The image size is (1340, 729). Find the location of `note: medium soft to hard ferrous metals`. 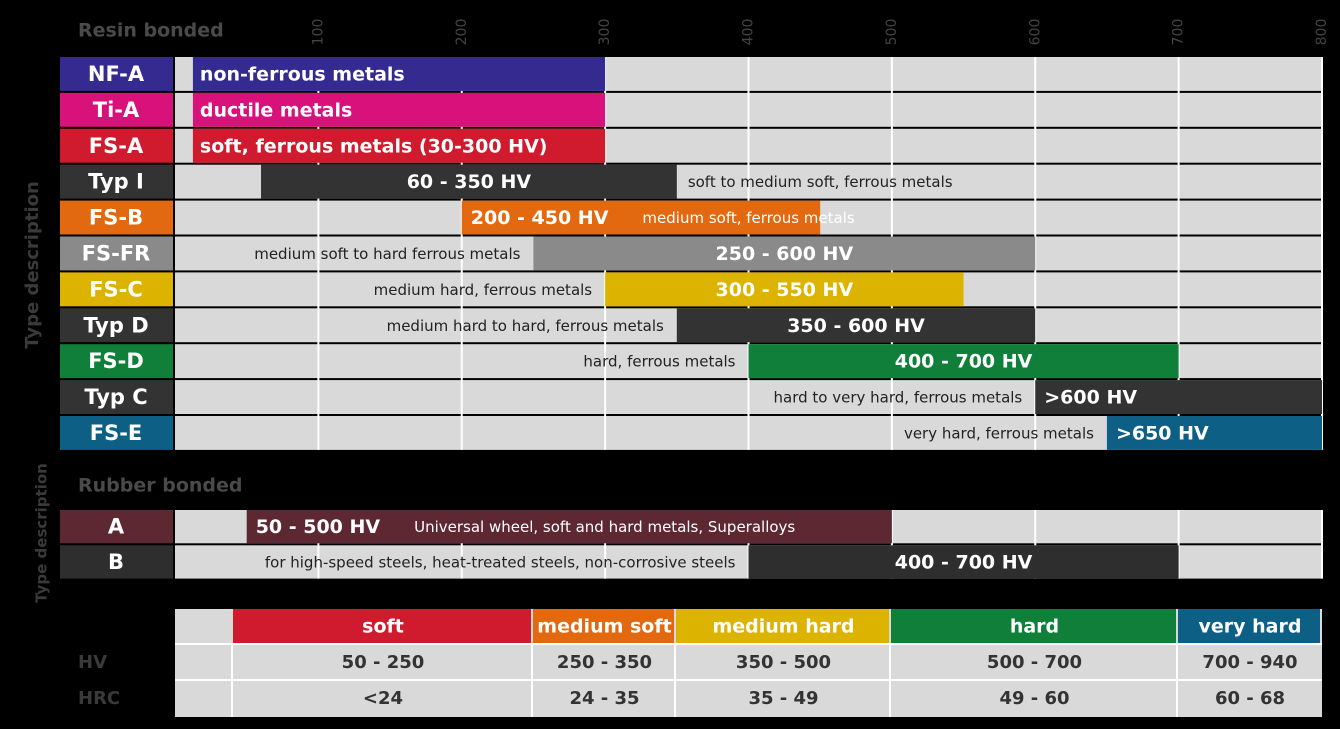

note: medium soft to hard ferrous metals is located at coordinates (387, 254).